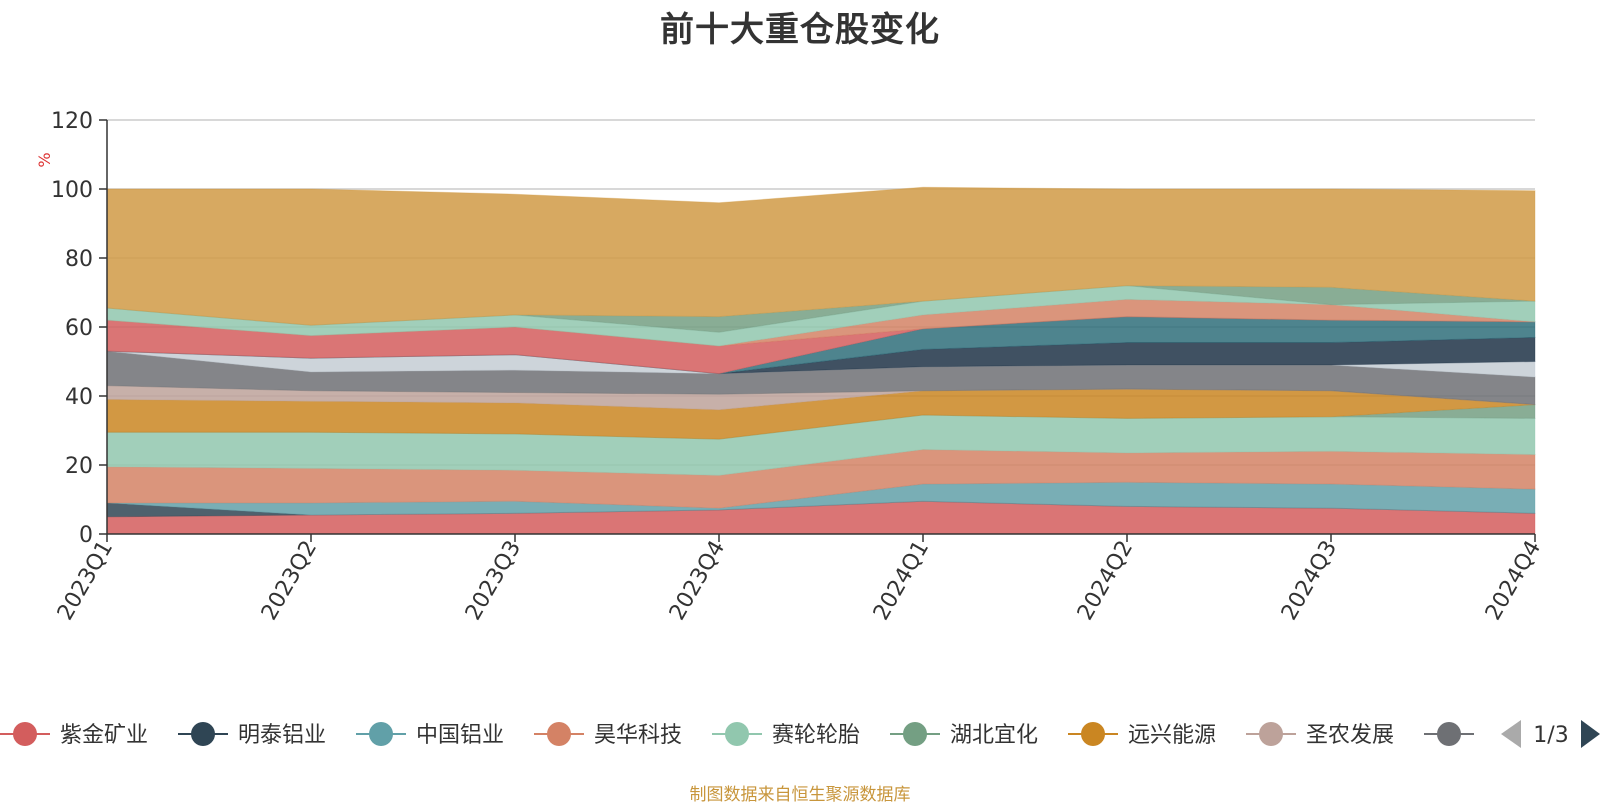 The width and height of the screenshot is (1600, 805). I want to click on legend-label-2: 中国铝业, so click(460, 735).